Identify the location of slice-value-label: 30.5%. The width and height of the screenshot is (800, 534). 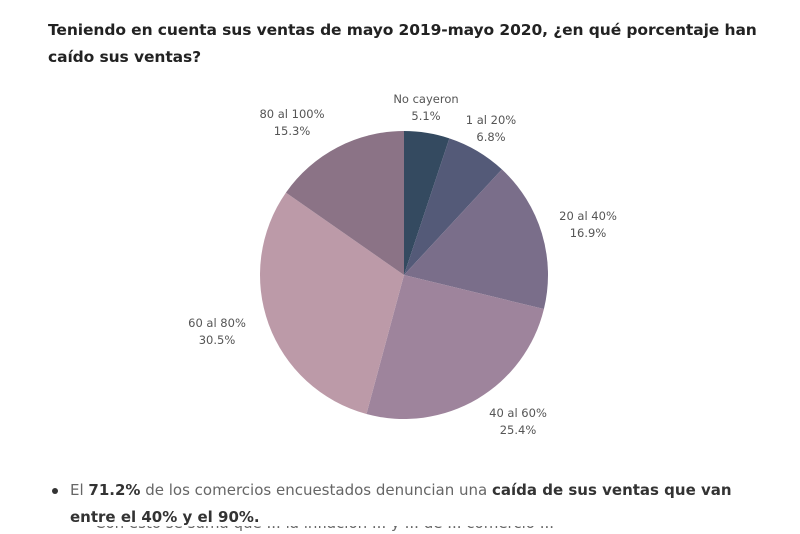
(217, 340).